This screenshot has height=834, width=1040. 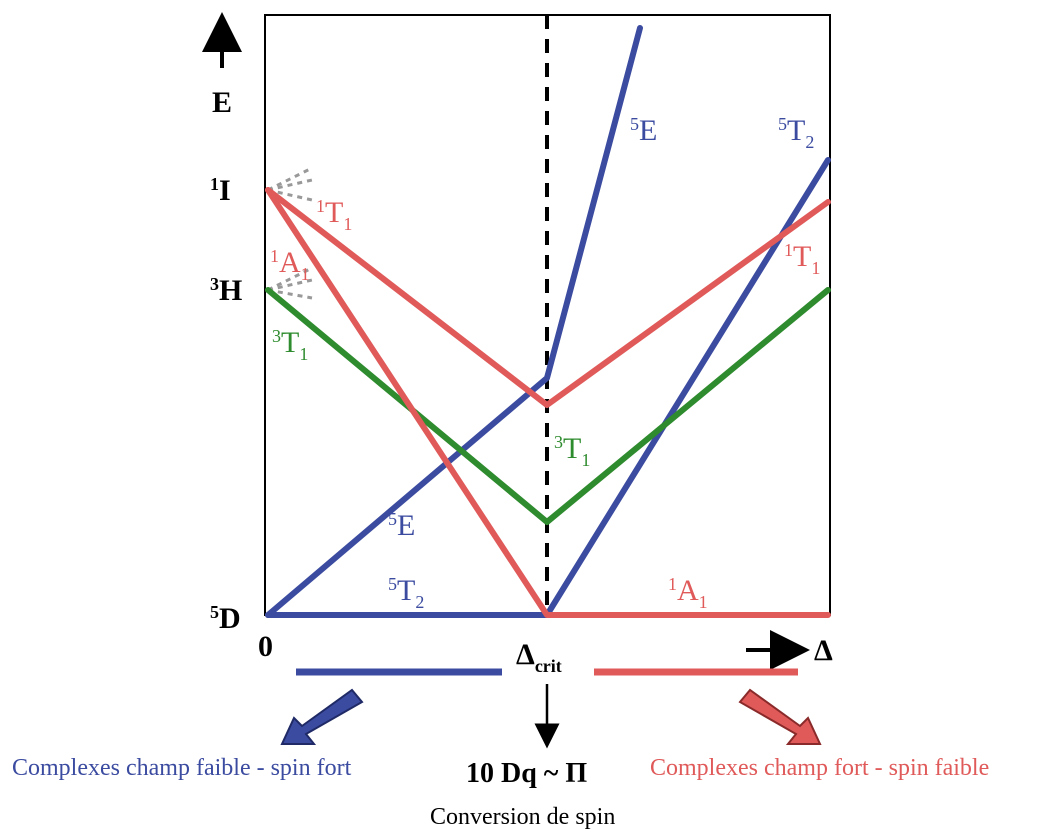 What do you see at coordinates (526, 773) in the screenshot?
I see `equality-caption: 10 Dq ~ Π` at bounding box center [526, 773].